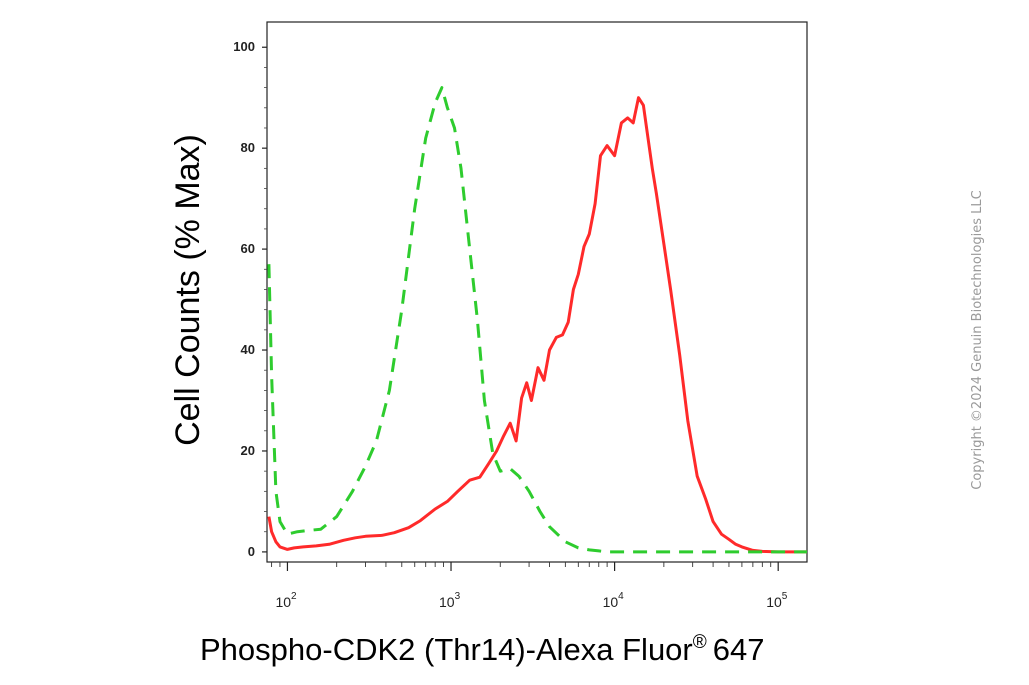  What do you see at coordinates (450, 600) in the screenshot?
I see `x-tick-label: 10³` at bounding box center [450, 600].